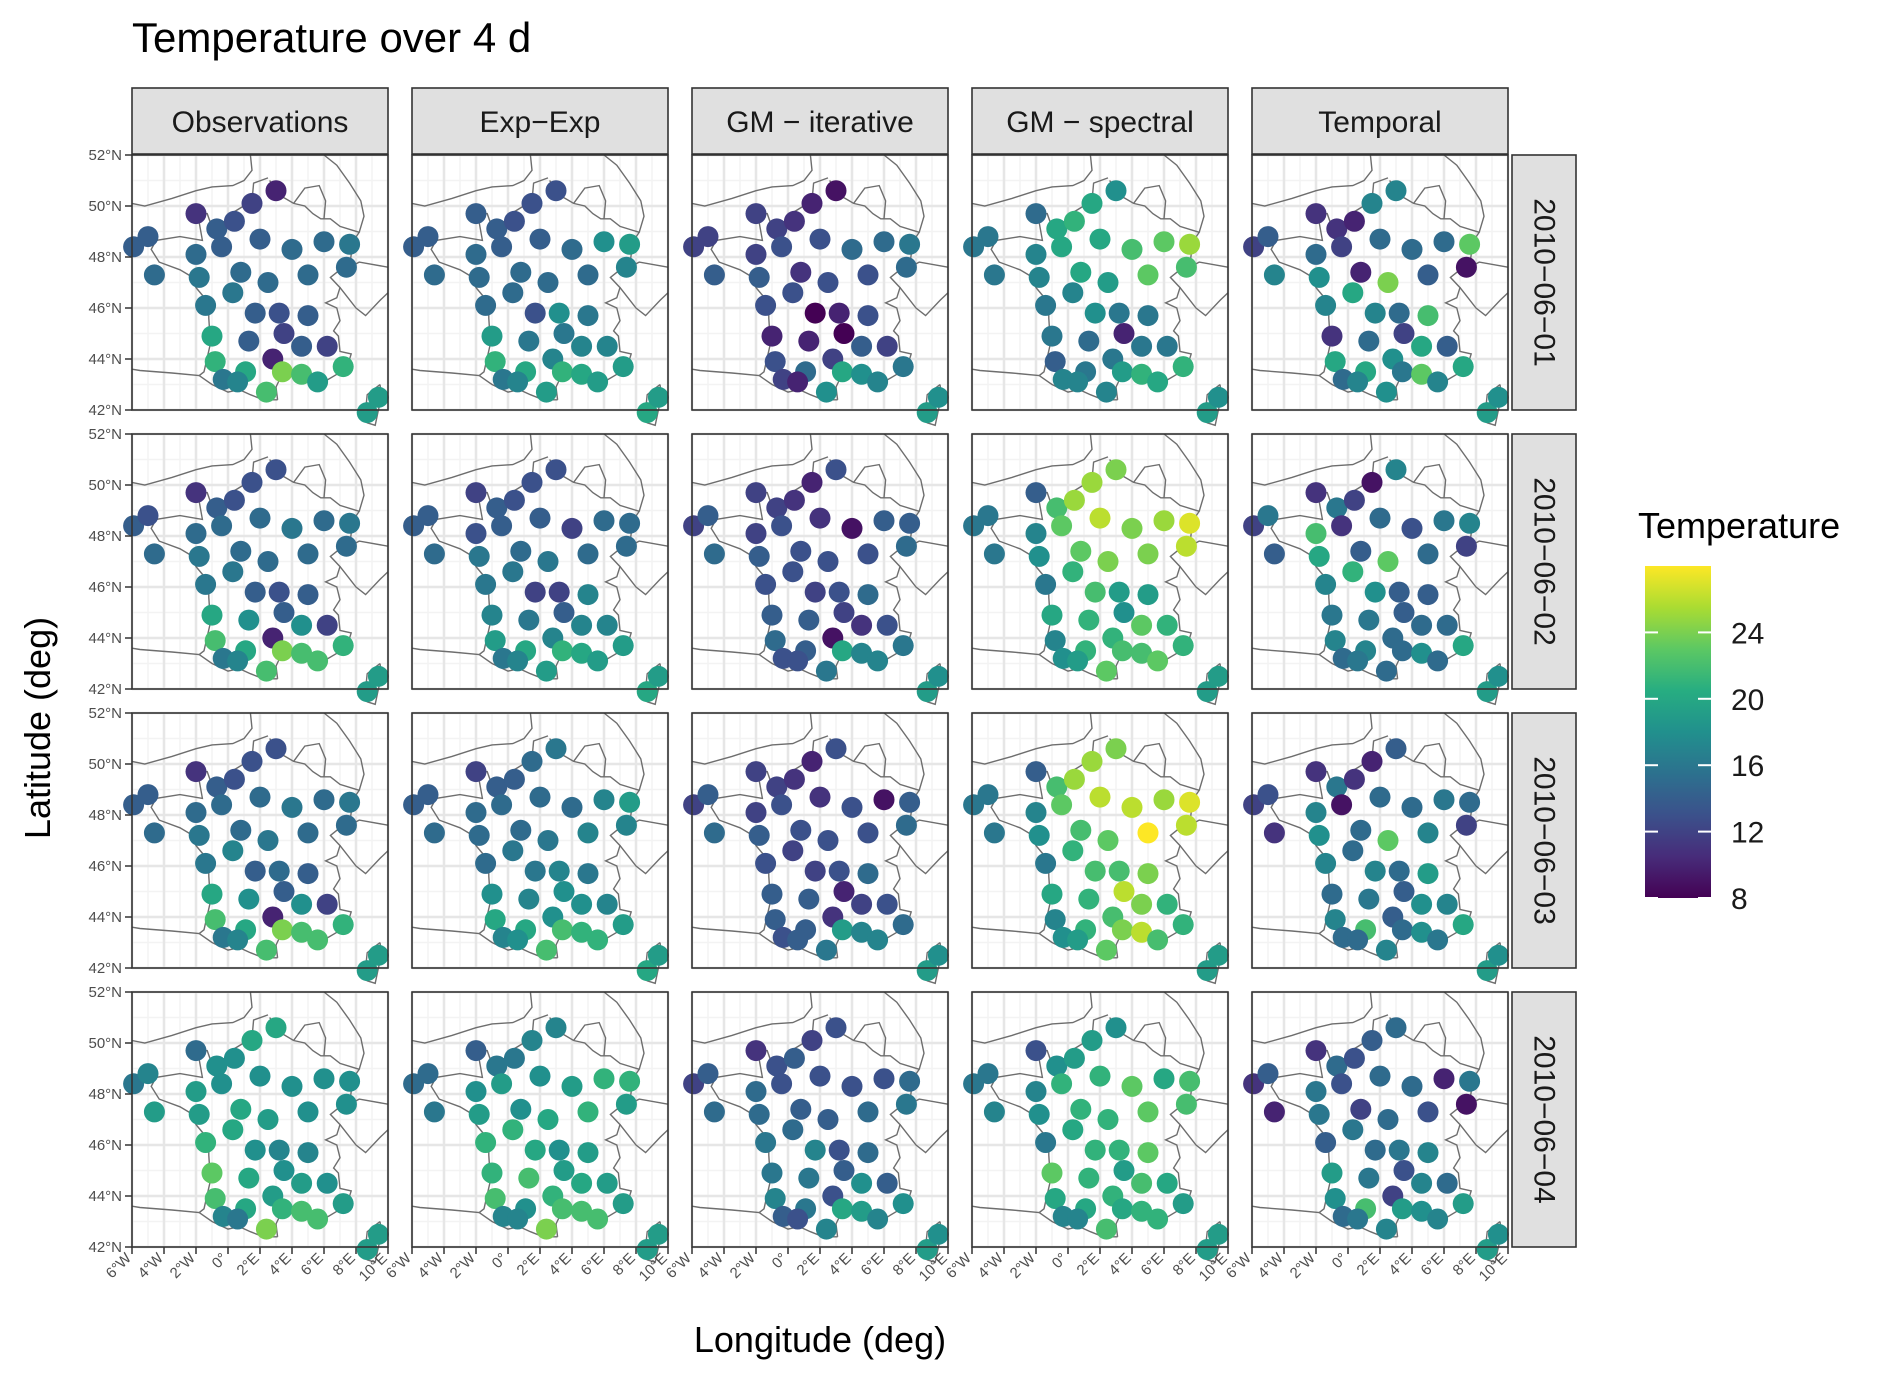 This screenshot has width=1892, height=1383. Describe the element at coordinates (1544, 561) in the screenshot. I see `row-strip` at that location.